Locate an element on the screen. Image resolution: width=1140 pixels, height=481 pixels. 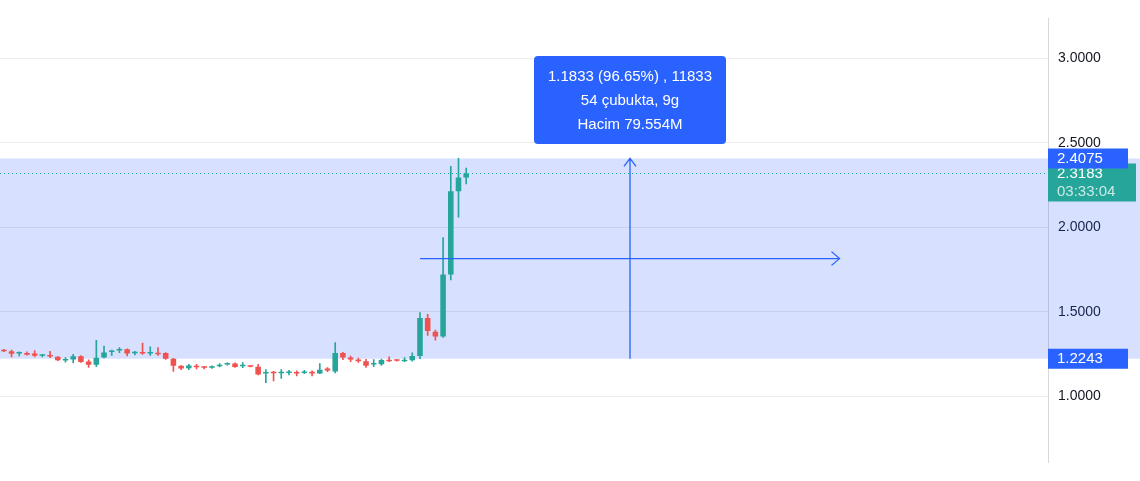
annotation: 1.1833 (96.65%) , 11833 is located at coordinates (630, 76).